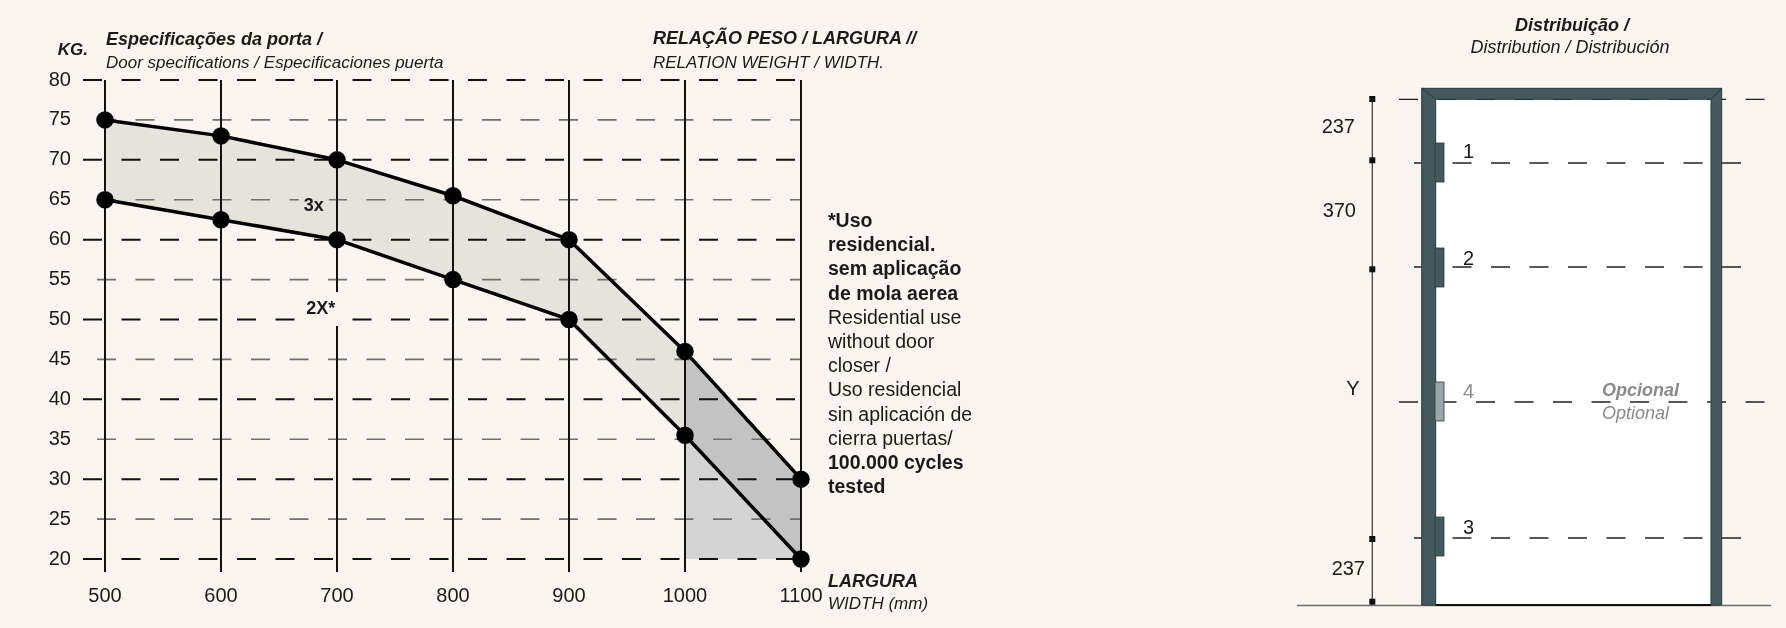 The width and height of the screenshot is (1786, 628). What do you see at coordinates (59, 158) in the screenshot?
I see `y-tick-label: 70` at bounding box center [59, 158].